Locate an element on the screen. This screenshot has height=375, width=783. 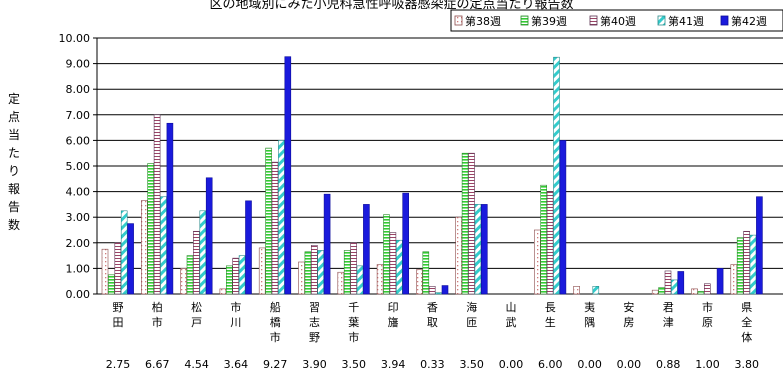
x-tick-label: 隅 is located at coordinates (589, 322).